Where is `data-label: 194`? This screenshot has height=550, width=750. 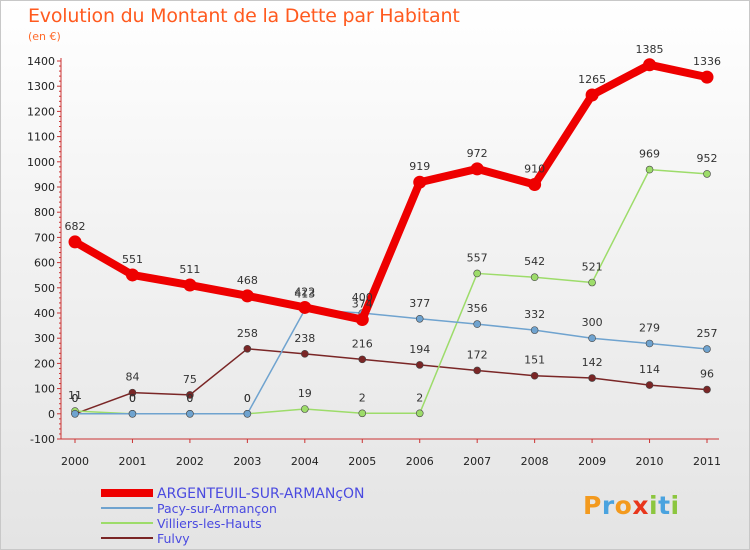 data-label: 194 is located at coordinates (419, 349).